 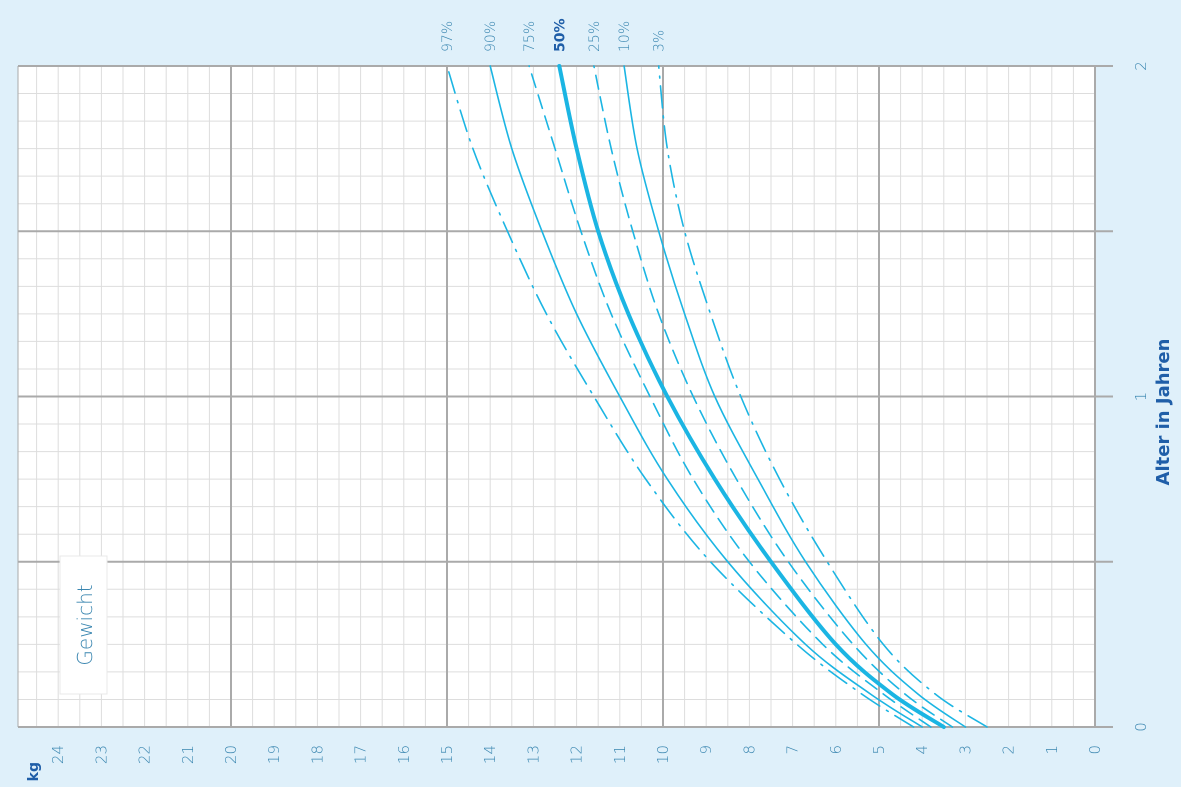 I want to click on weight-tick-label: 21, so click(x=188, y=754).